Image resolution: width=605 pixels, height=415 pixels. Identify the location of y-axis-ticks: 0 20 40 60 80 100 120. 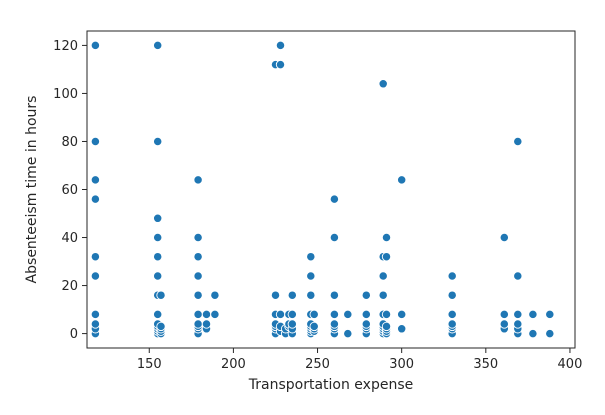
(70, 190).